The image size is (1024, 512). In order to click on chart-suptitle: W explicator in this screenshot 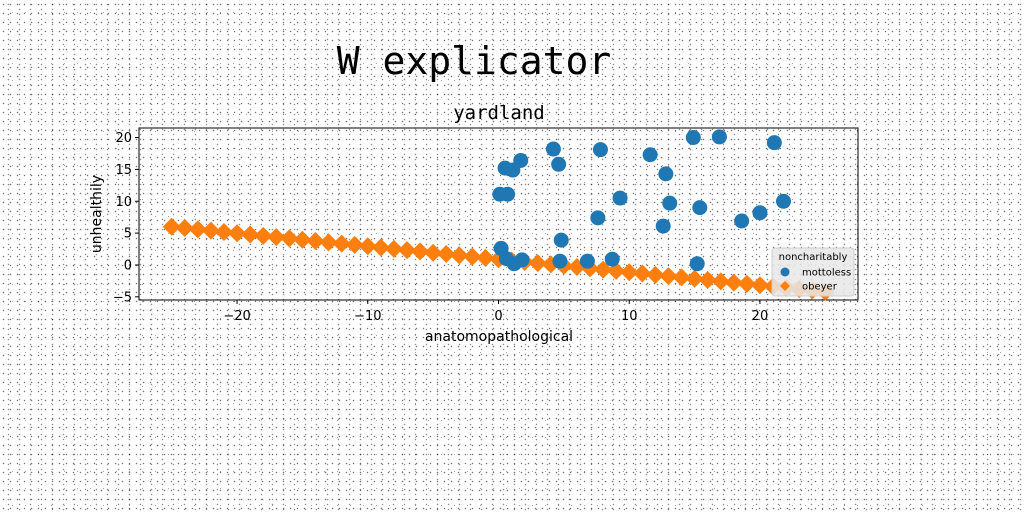, I will do `click(474, 61)`.